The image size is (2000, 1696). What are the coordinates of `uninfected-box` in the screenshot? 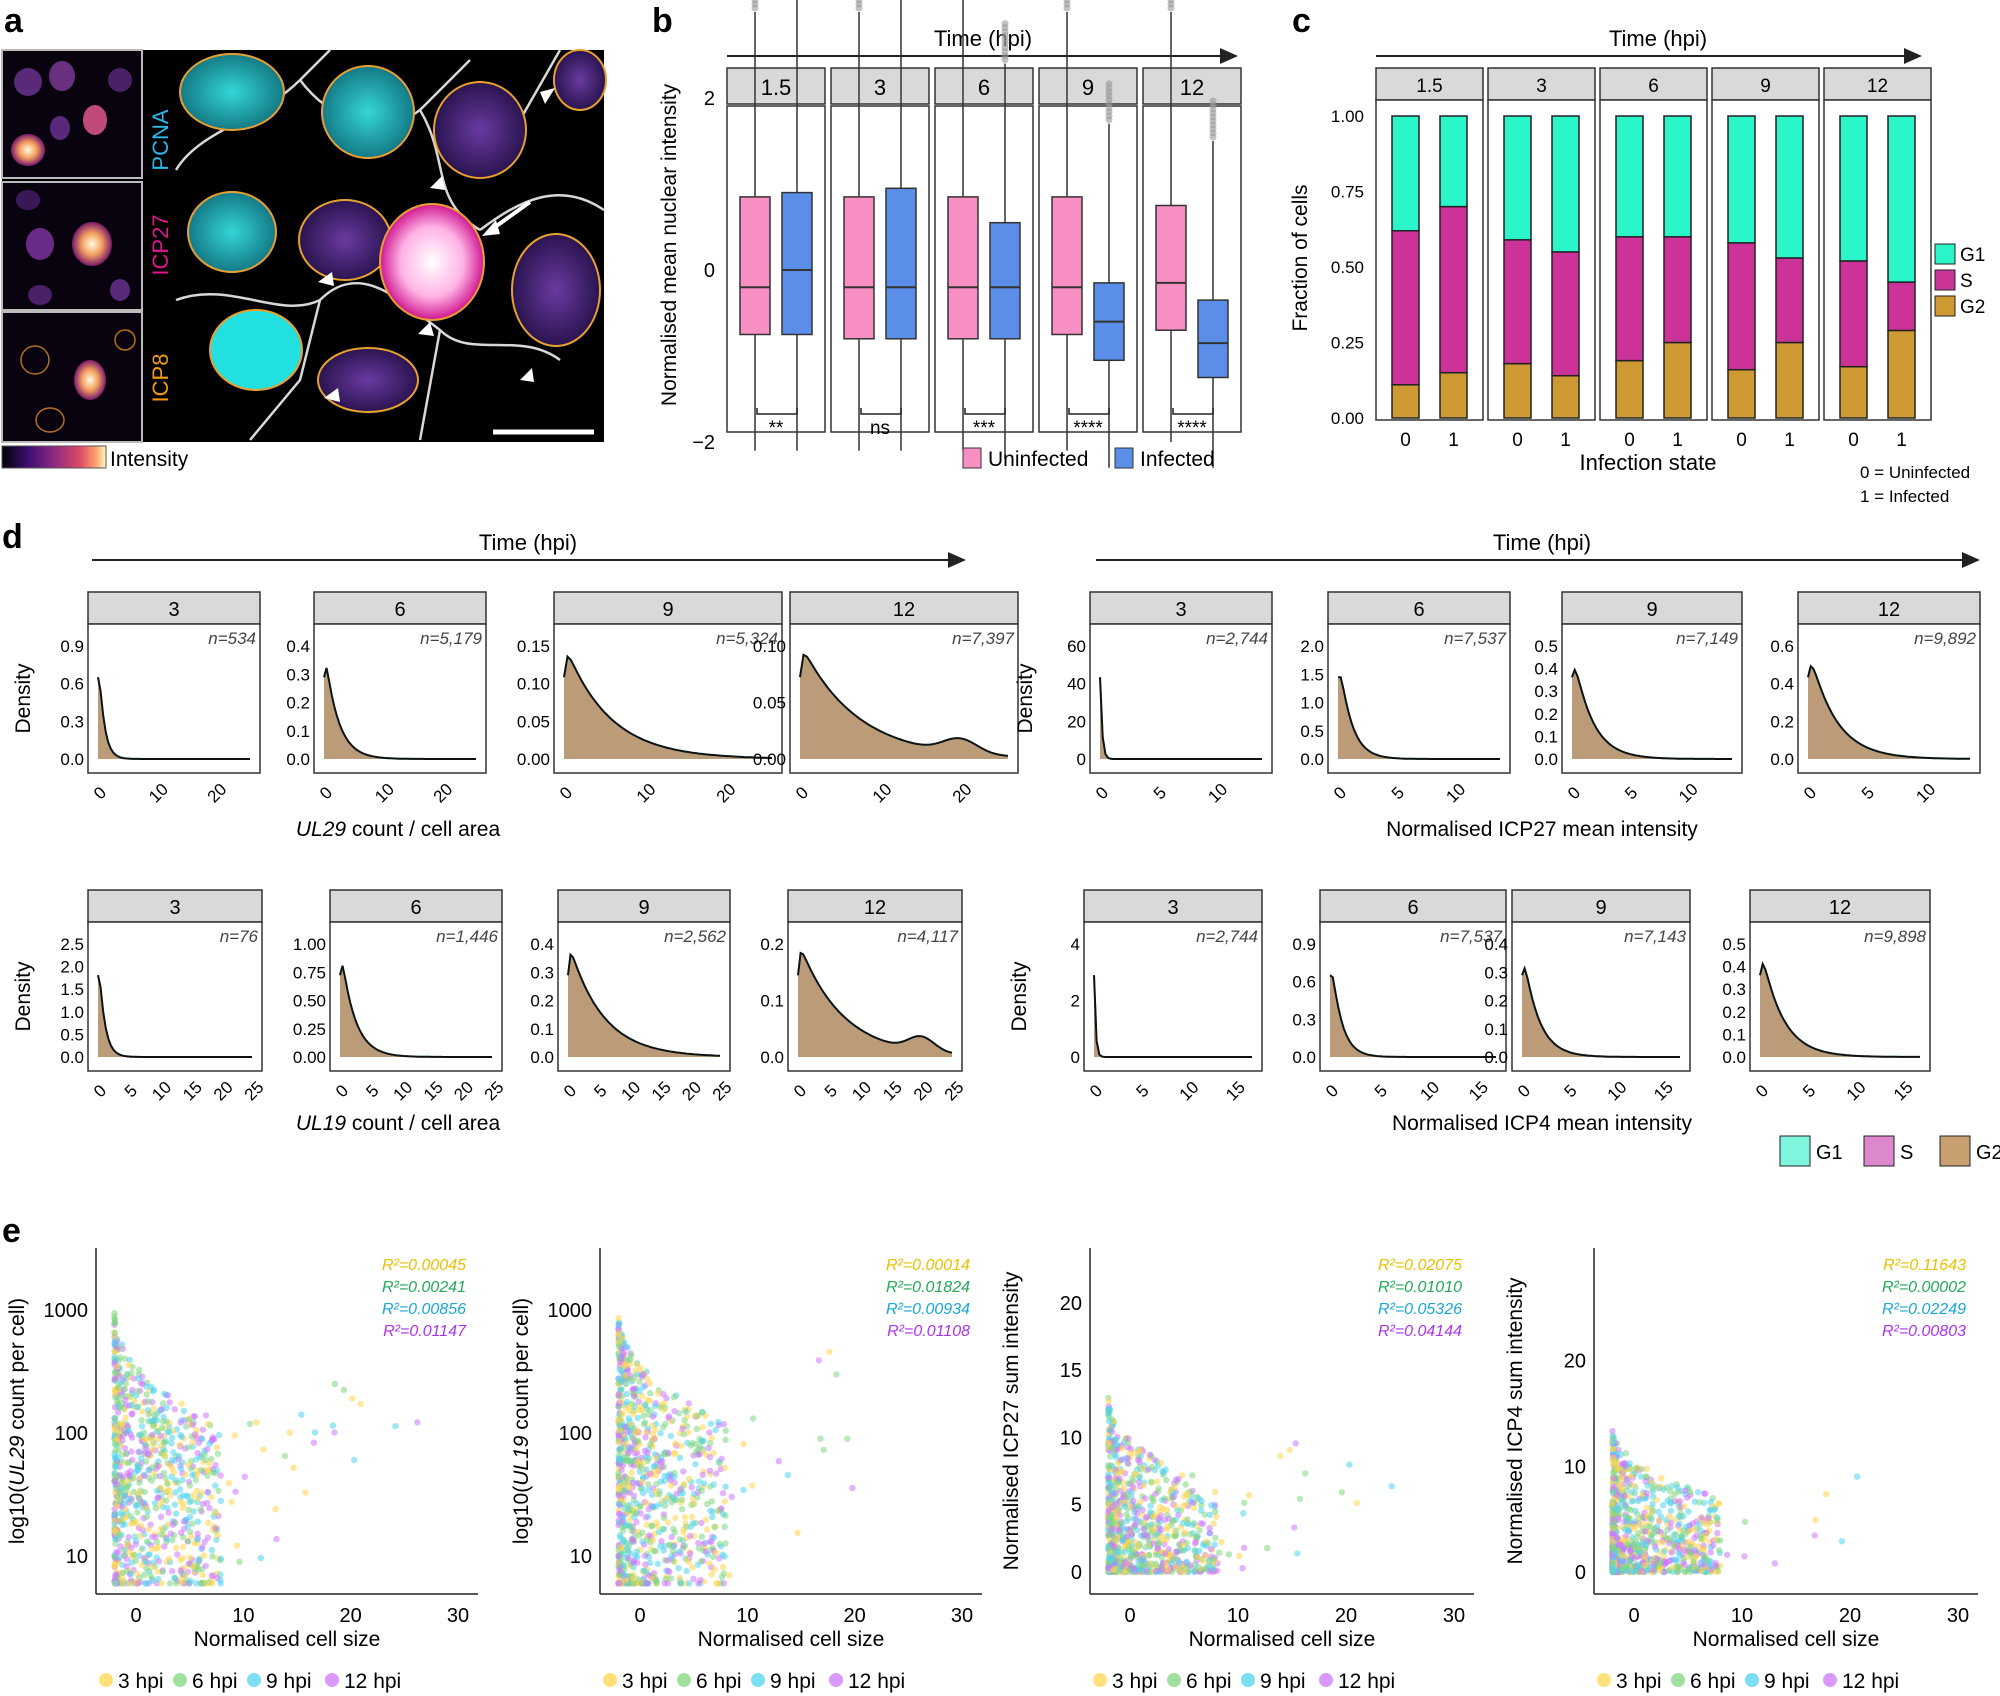 It's located at (755, 266).